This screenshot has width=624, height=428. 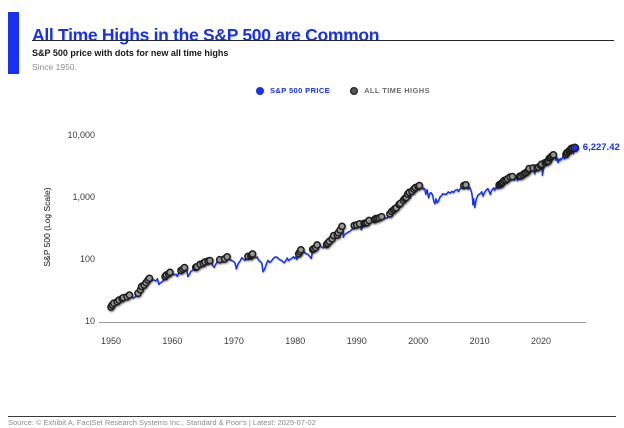 I want to click on y-tick-label: 10,000, so click(x=81, y=135).